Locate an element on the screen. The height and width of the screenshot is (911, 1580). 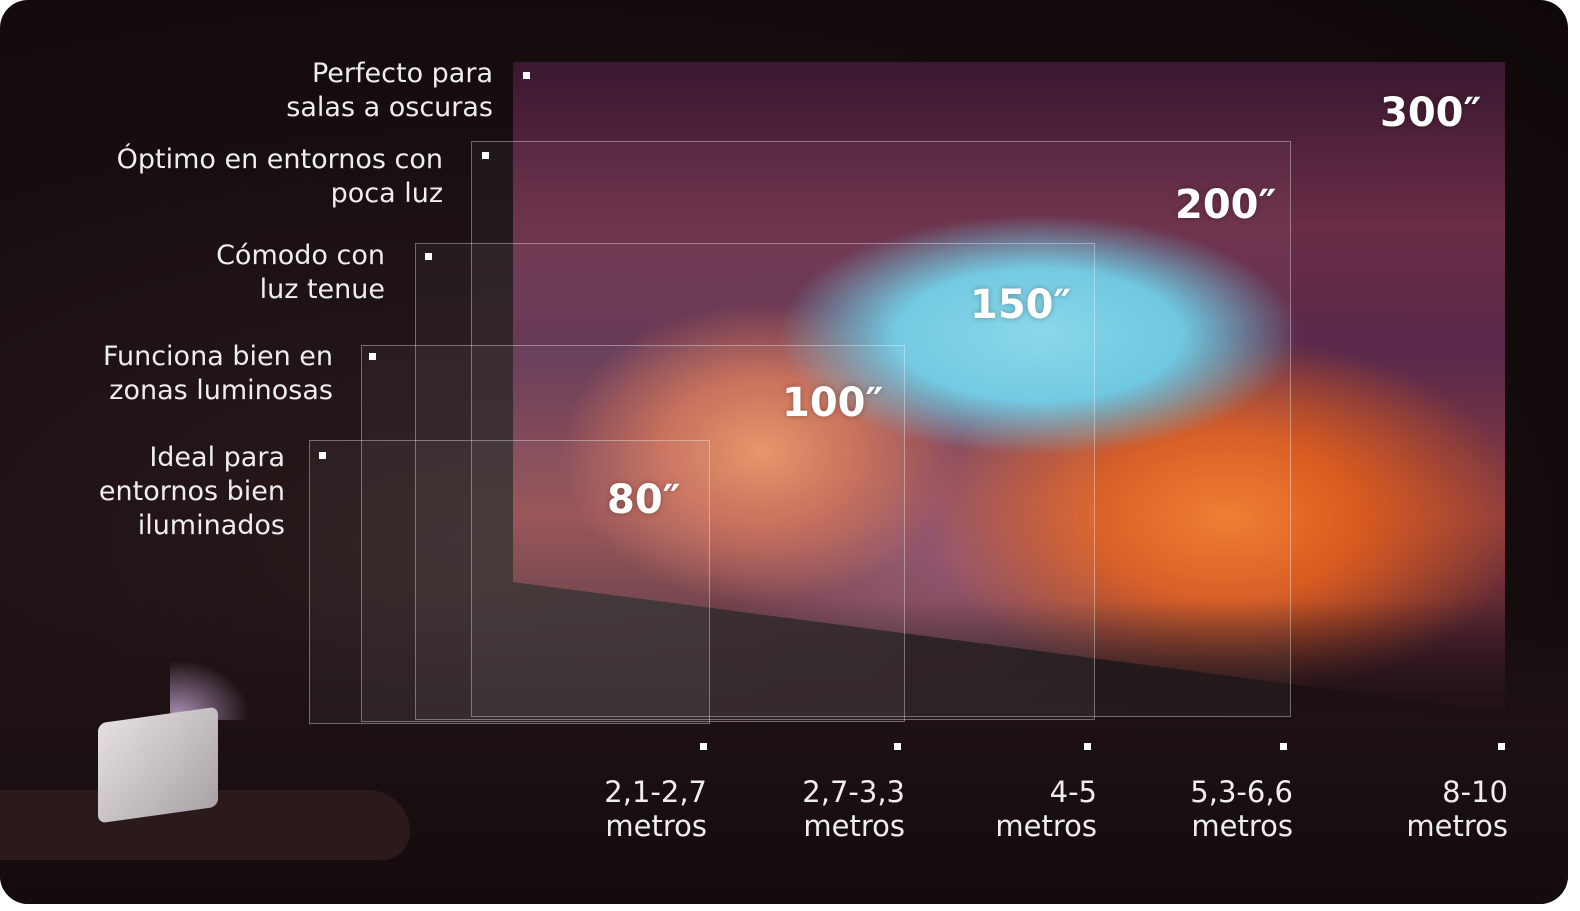
lighting-label-dark: Perfecto para salas a oscuras is located at coordinates (389, 90).